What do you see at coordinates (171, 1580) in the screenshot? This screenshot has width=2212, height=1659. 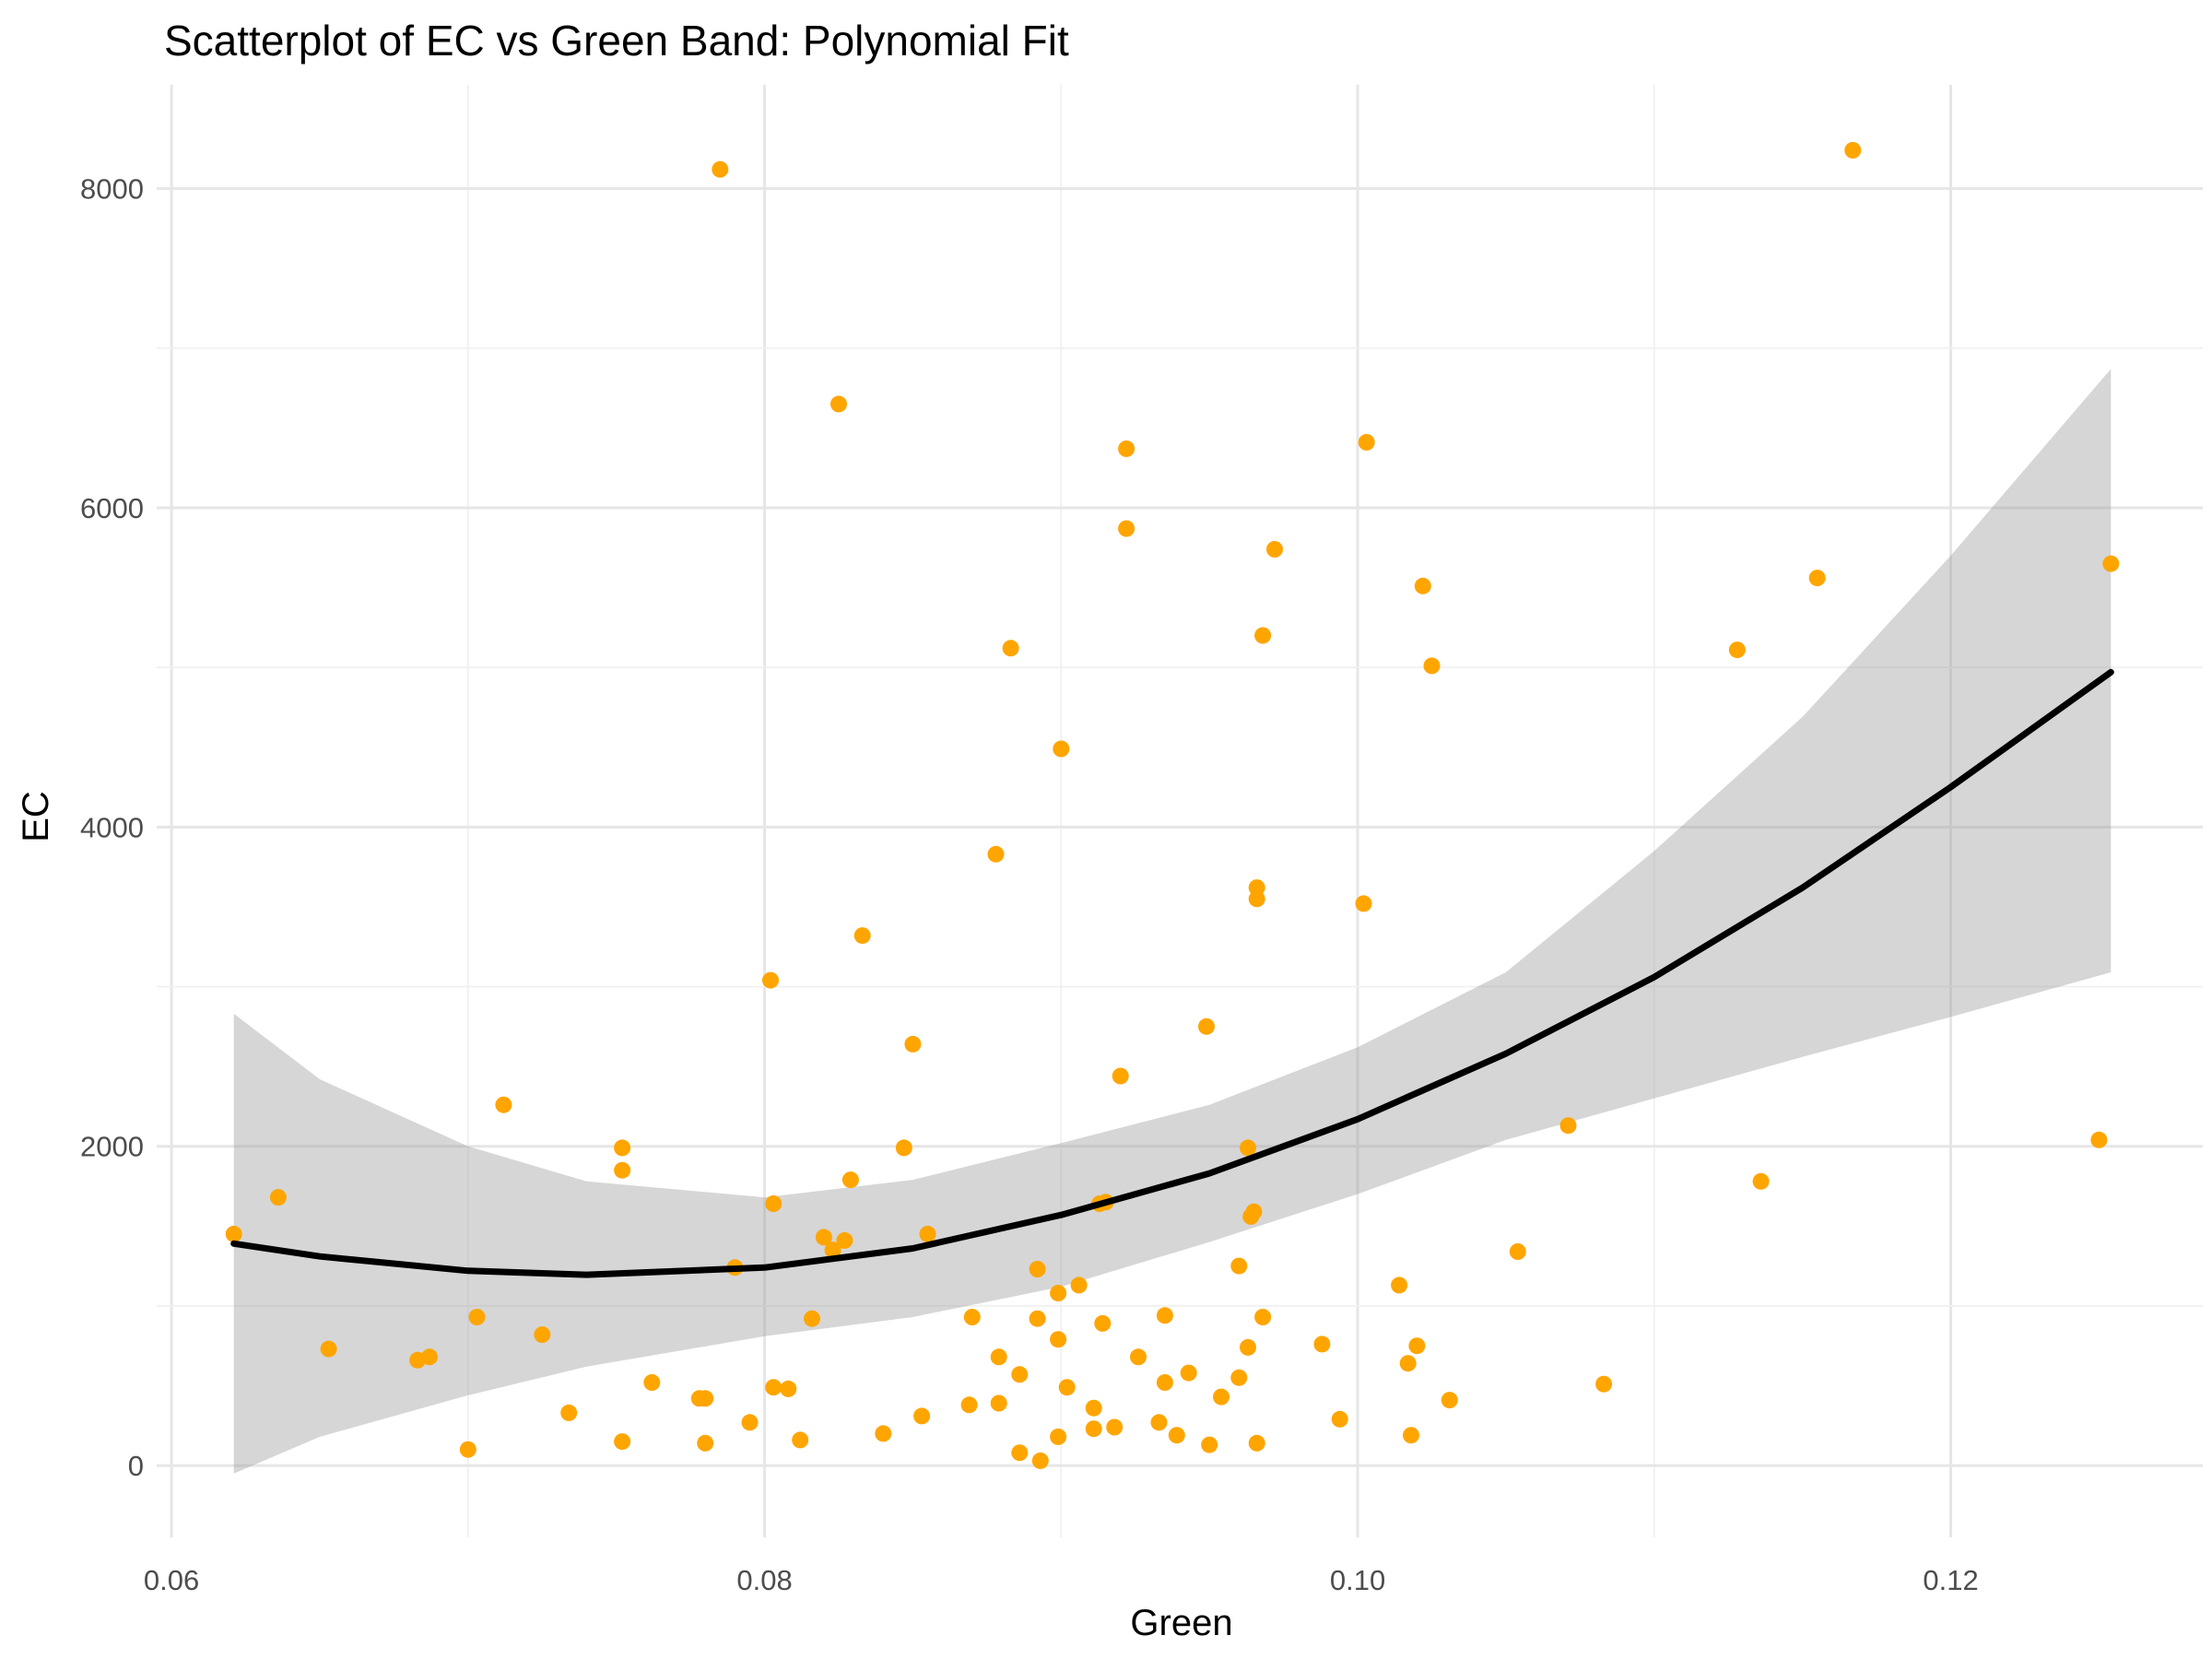 I see `x-tick-label: 0.06` at bounding box center [171, 1580].